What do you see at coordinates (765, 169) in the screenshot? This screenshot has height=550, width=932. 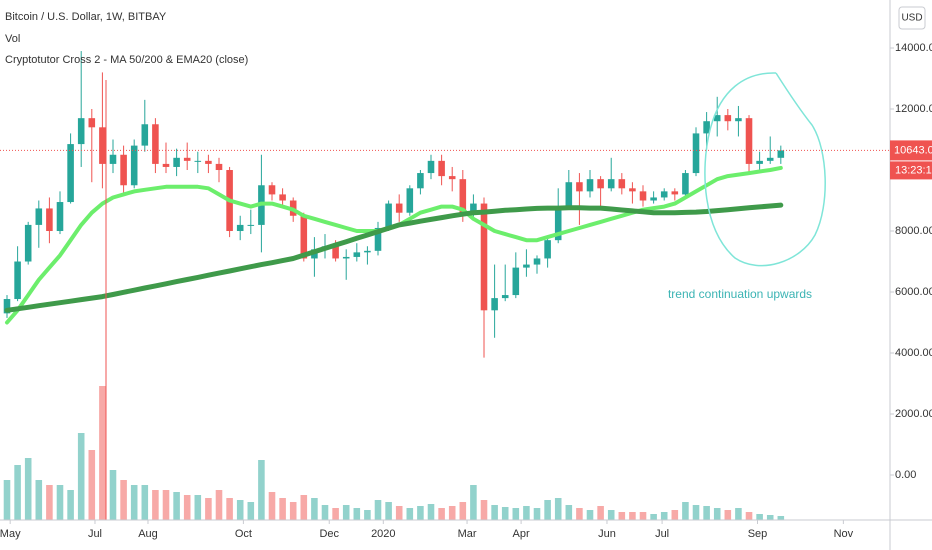 I see `ellipse-drawing` at bounding box center [765, 169].